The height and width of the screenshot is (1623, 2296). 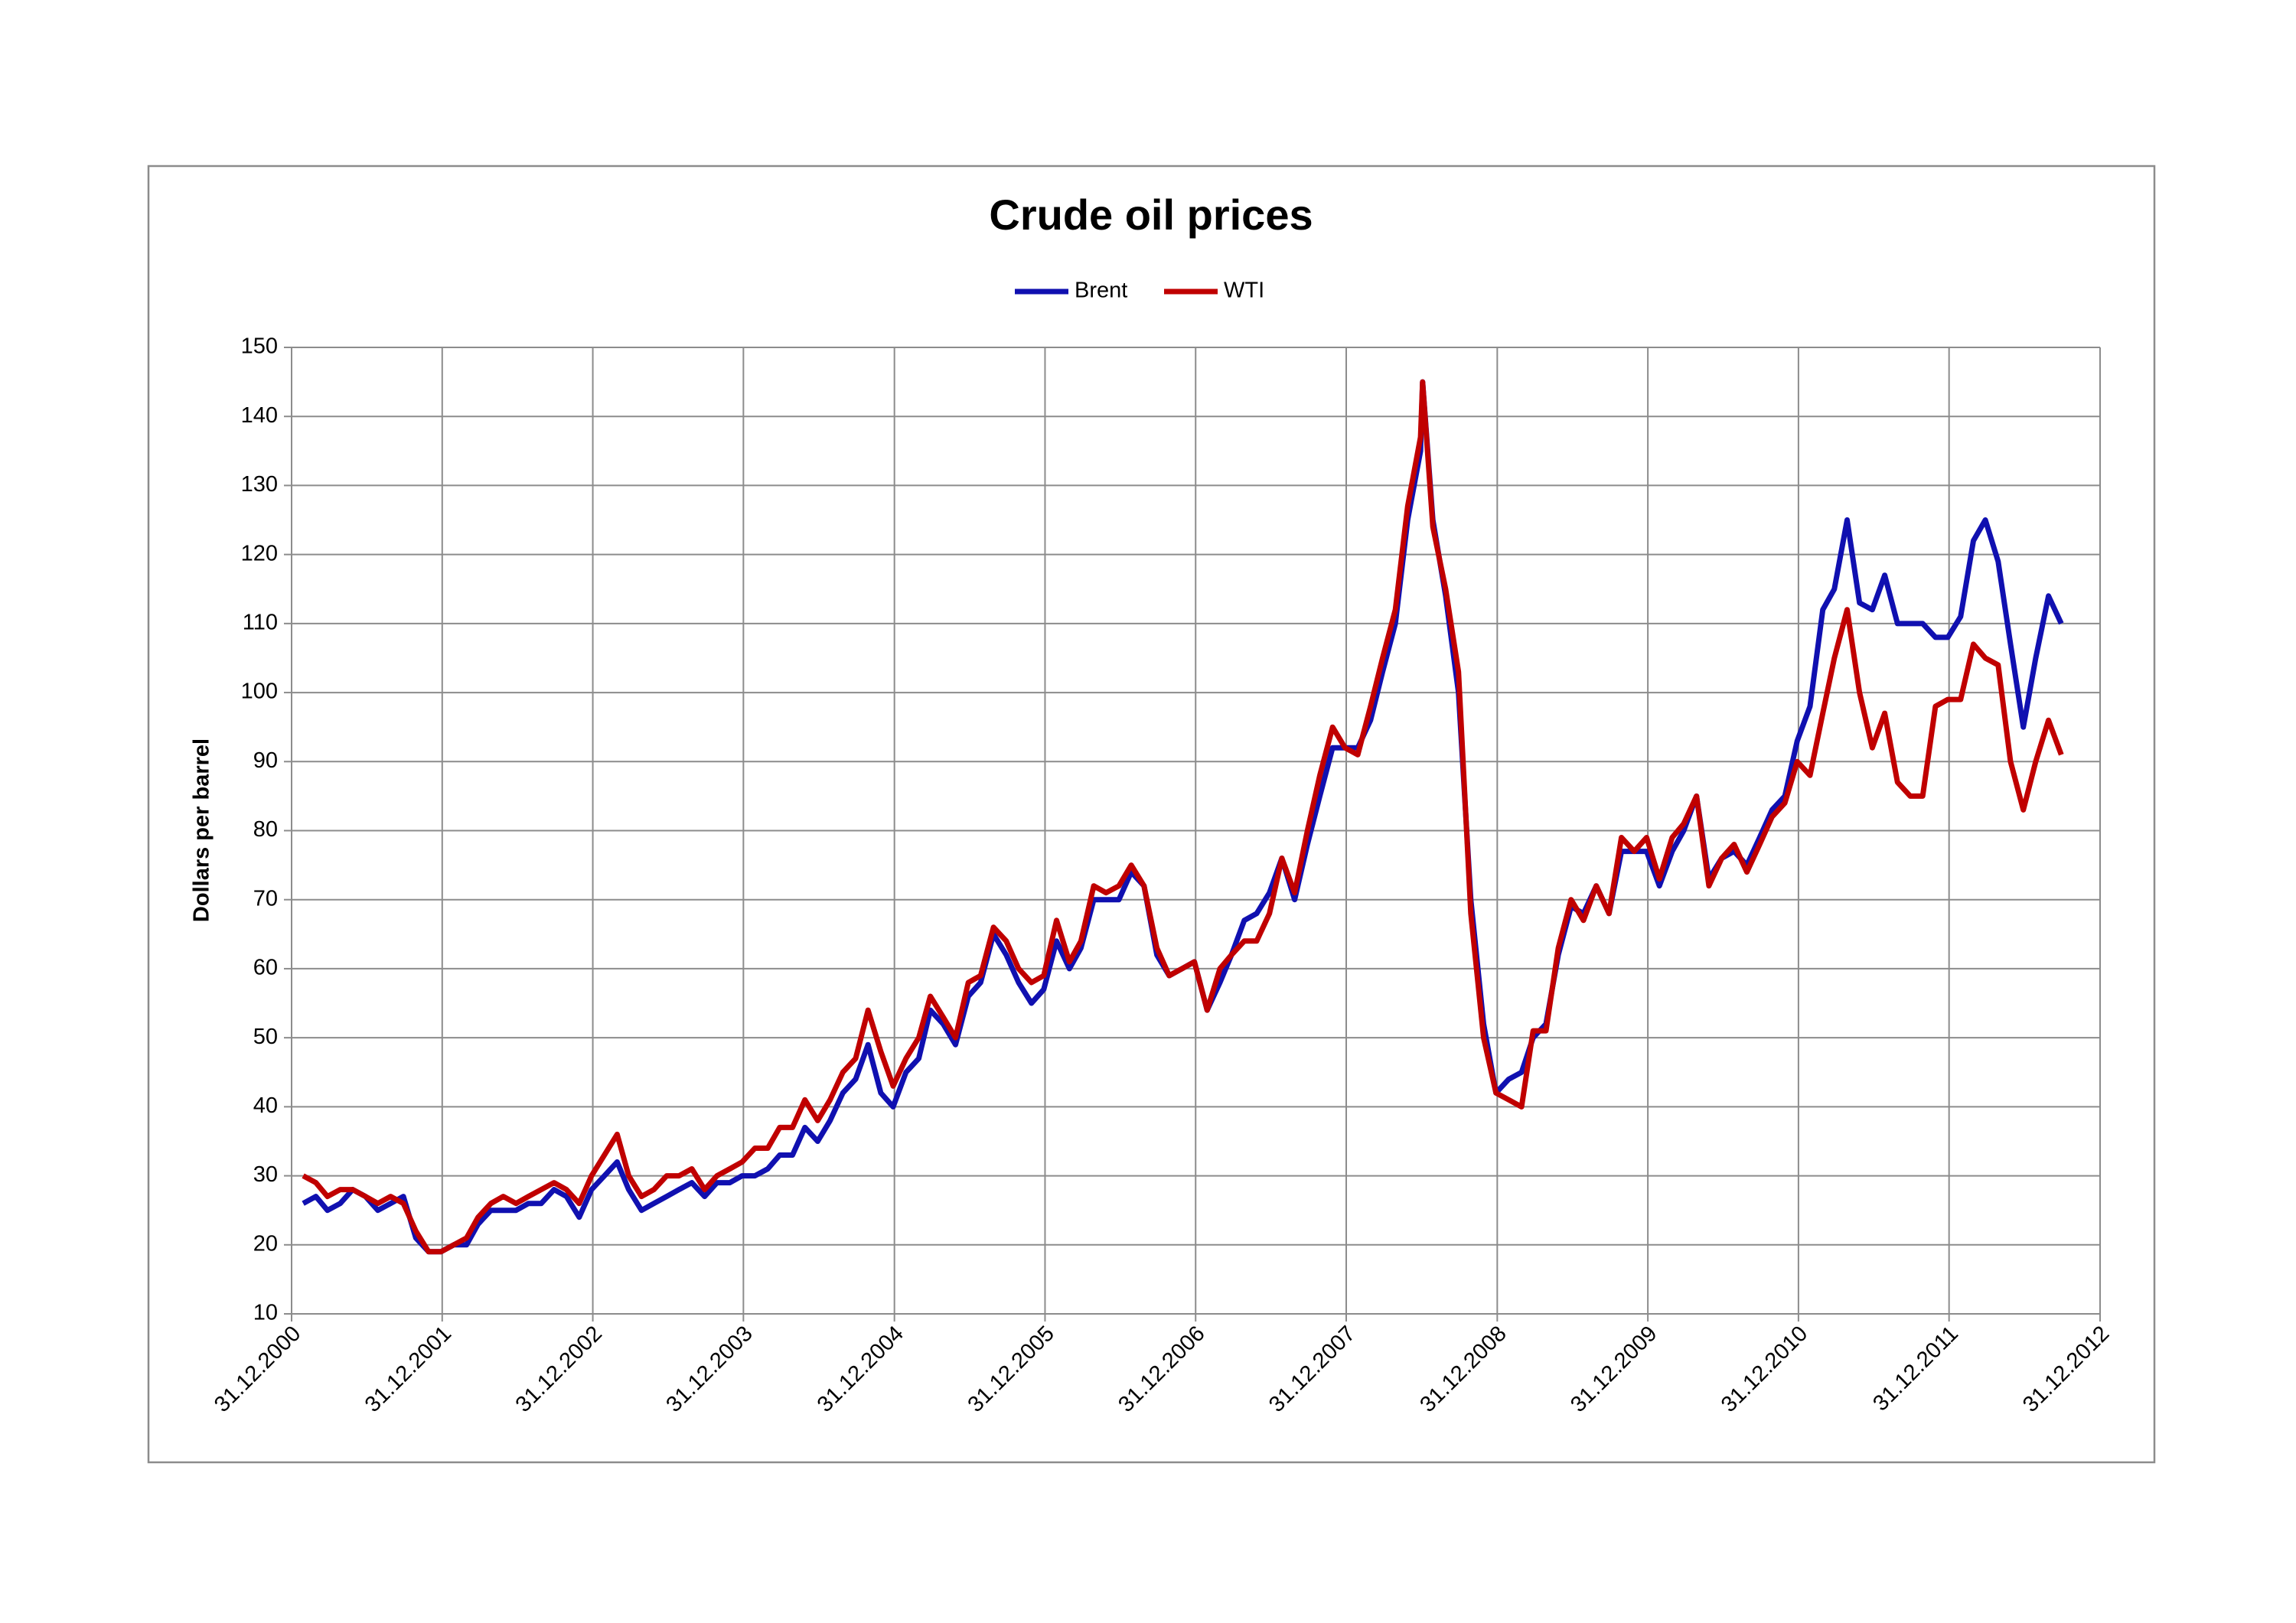 I want to click on y-tick-label: 10, so click(x=265, y=1313).